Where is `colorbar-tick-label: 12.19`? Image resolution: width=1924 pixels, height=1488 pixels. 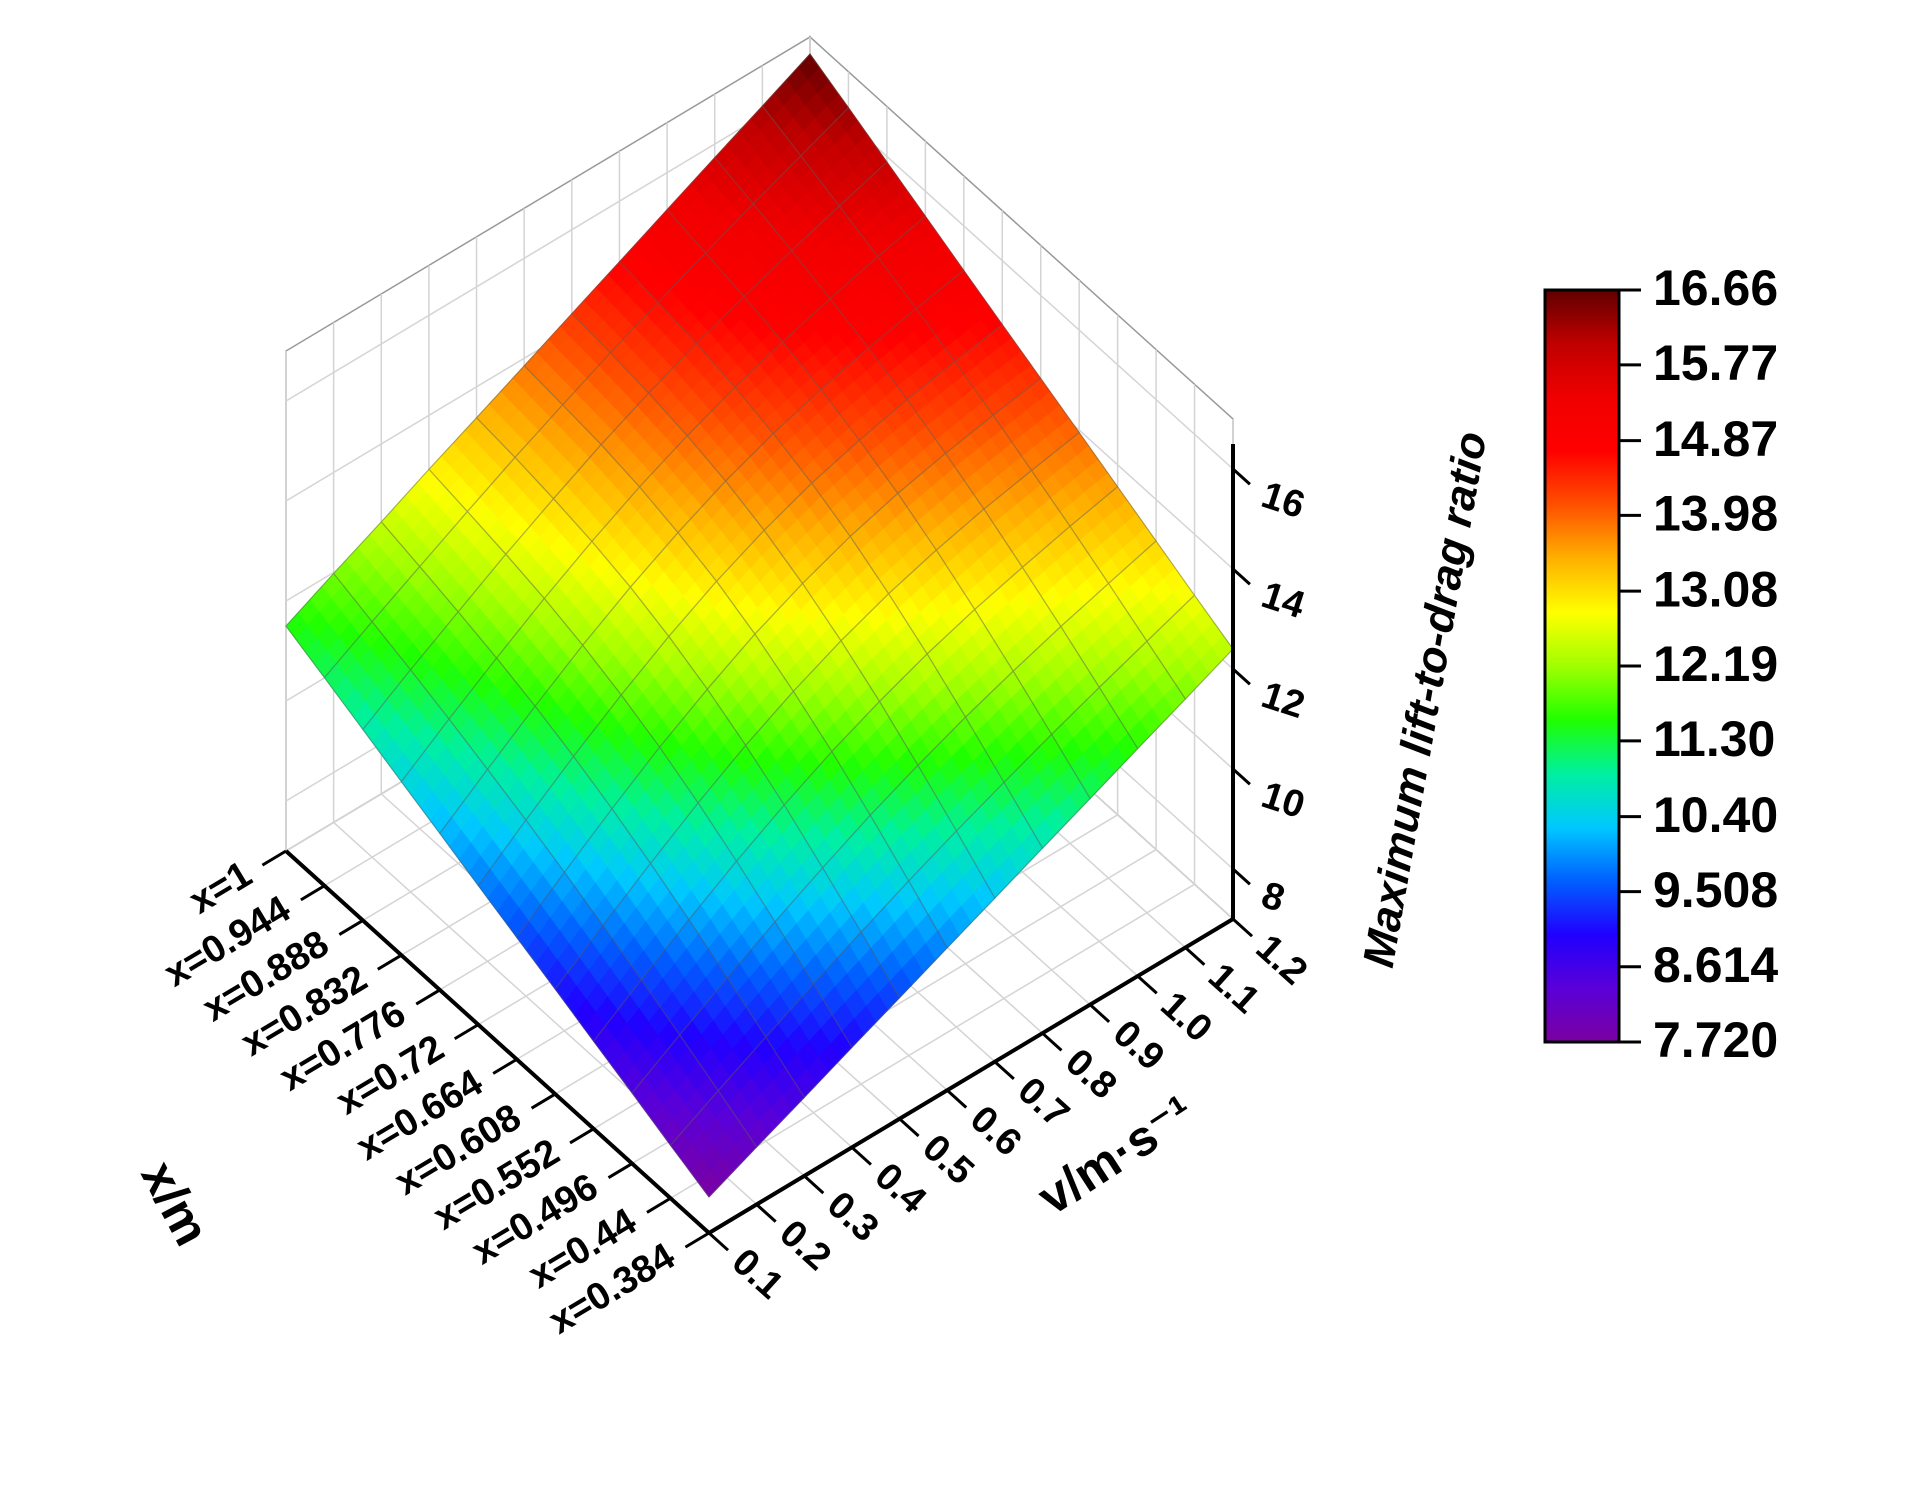
colorbar-tick-label: 12.19 is located at coordinates (1715, 664).